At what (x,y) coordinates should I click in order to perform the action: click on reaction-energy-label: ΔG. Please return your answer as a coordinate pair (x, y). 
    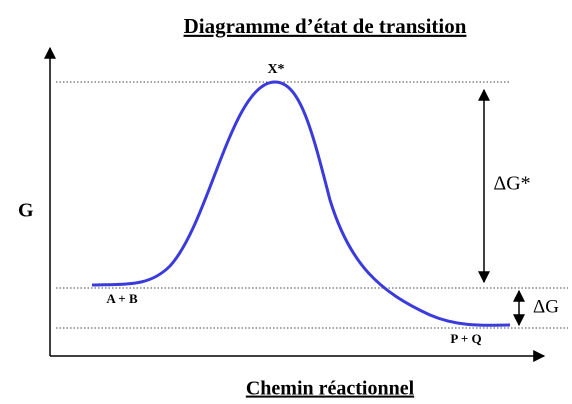
    Looking at the image, I should click on (546, 306).